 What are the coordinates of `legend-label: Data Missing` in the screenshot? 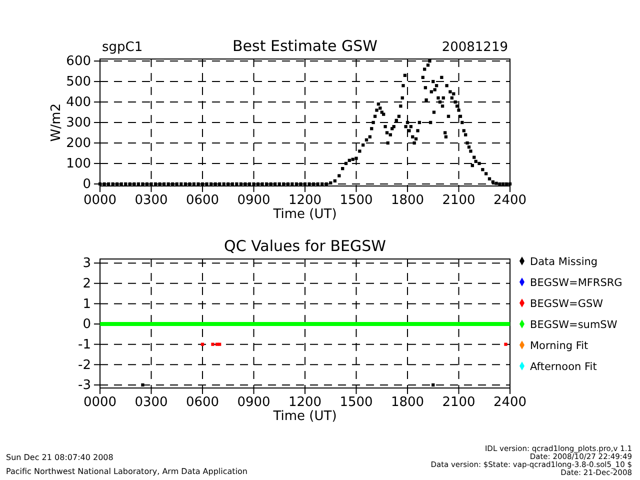 It's located at (564, 262).